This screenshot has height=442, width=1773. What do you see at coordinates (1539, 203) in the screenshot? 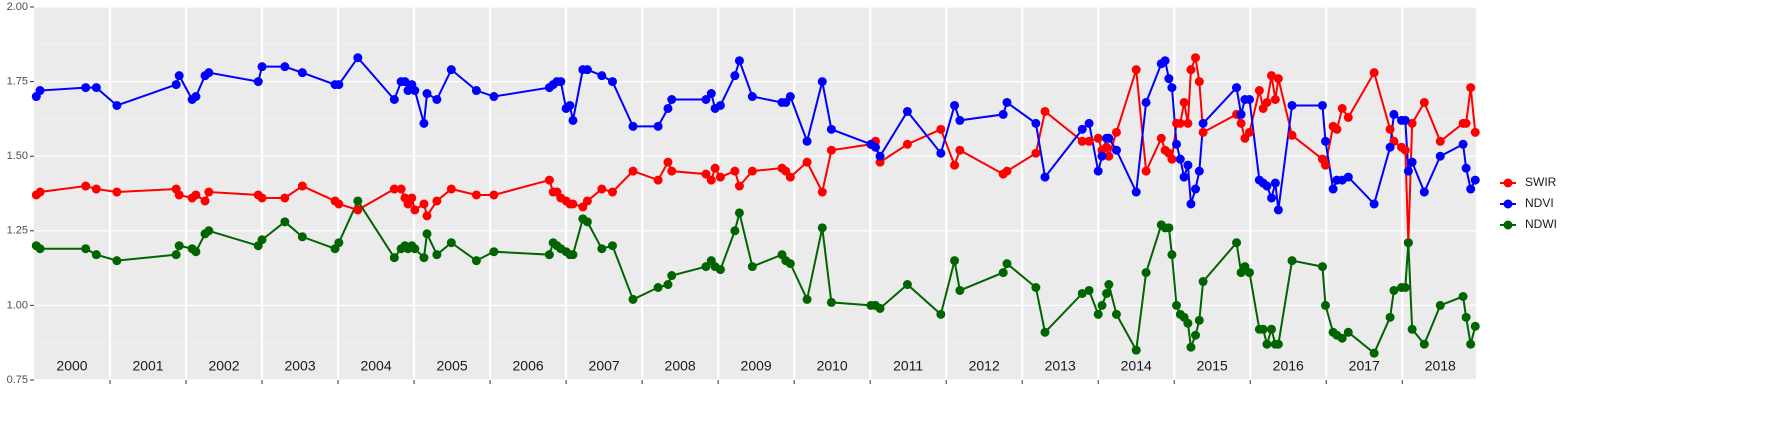
I see `legend-label: NDVI` at bounding box center [1539, 203].